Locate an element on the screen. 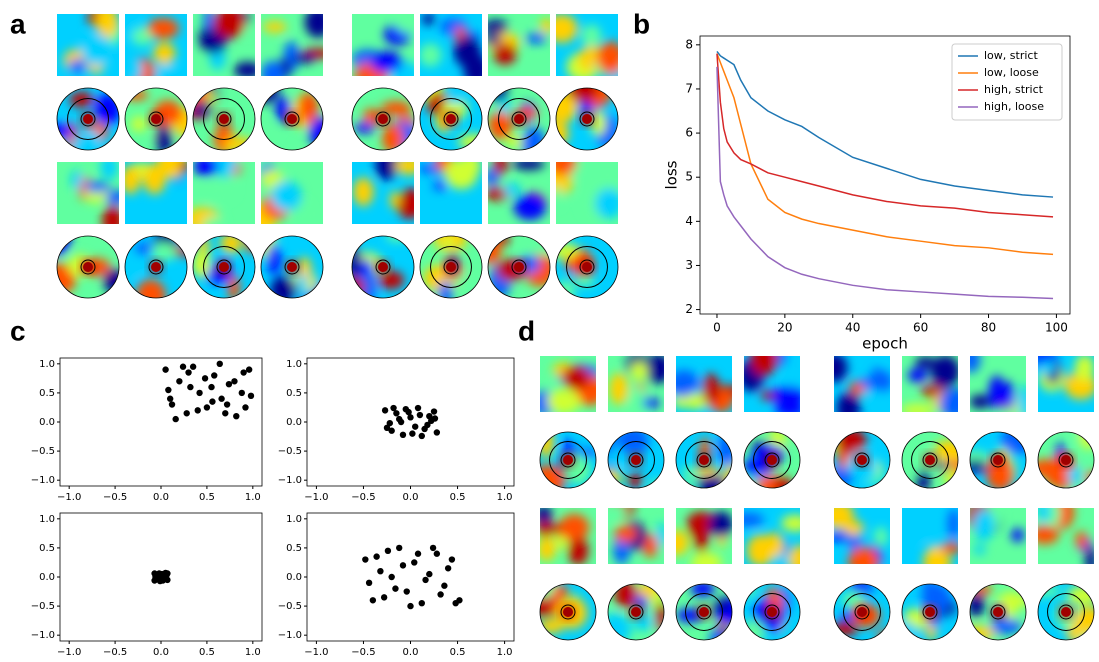 The height and width of the screenshot is (662, 1099). x-tick-label: 1.0 is located at coordinates (505, 497).